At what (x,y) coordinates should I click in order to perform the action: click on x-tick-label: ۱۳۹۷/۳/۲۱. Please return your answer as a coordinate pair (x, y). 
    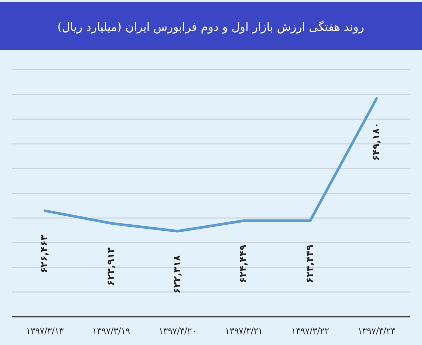
    Looking at the image, I should click on (244, 332).